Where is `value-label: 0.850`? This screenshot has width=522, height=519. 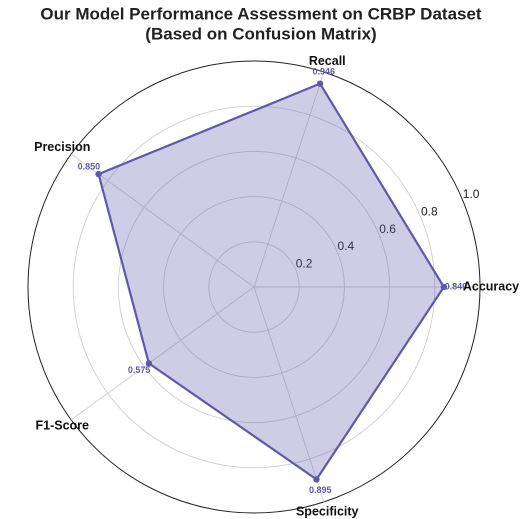 value-label: 0.850 is located at coordinates (89, 166).